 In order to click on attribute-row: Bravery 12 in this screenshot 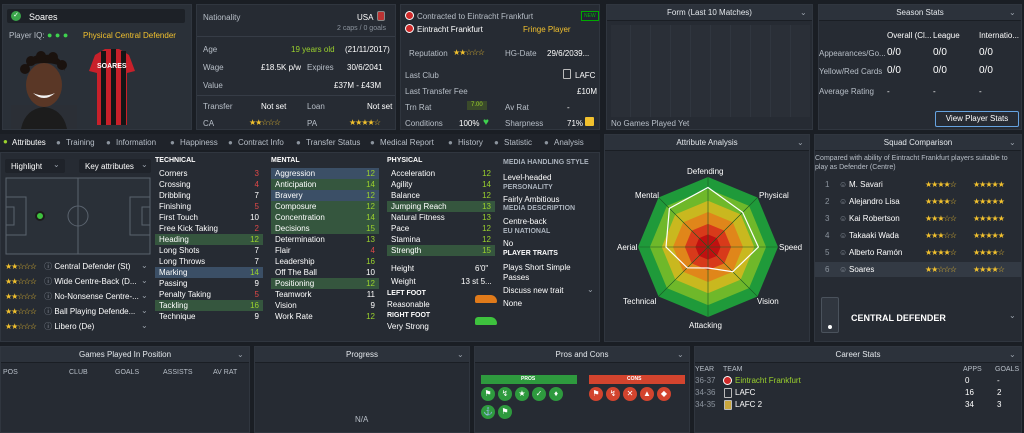, I will do `click(325, 195)`.